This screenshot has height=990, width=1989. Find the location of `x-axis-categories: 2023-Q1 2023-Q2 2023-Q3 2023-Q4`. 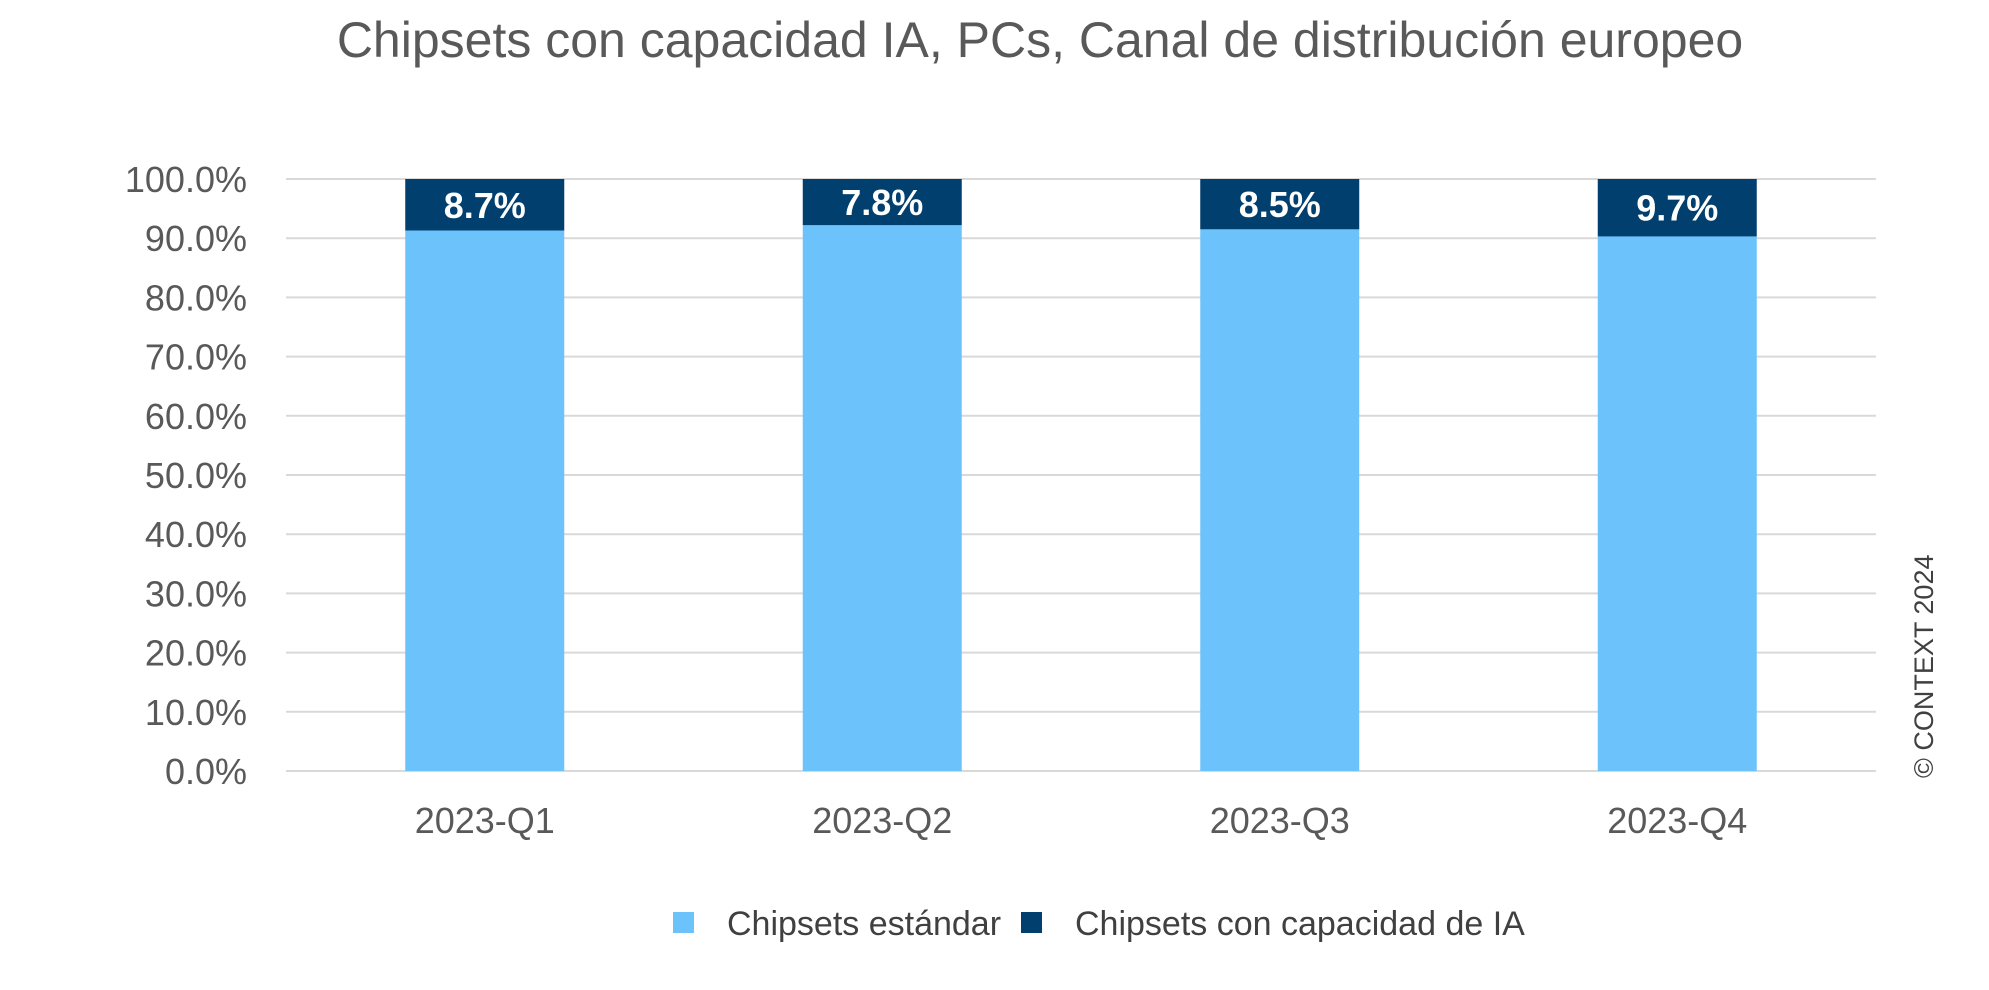

x-axis-categories: 2023-Q1 2023-Q2 2023-Q3 2023-Q4 is located at coordinates (1081, 820).